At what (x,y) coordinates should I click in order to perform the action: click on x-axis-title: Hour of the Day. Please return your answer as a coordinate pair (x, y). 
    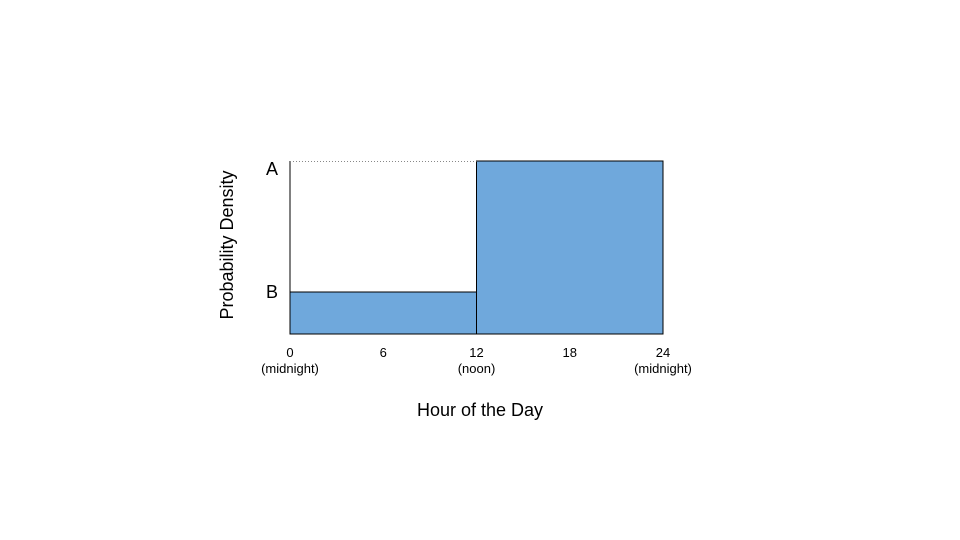
    Looking at the image, I should click on (480, 410).